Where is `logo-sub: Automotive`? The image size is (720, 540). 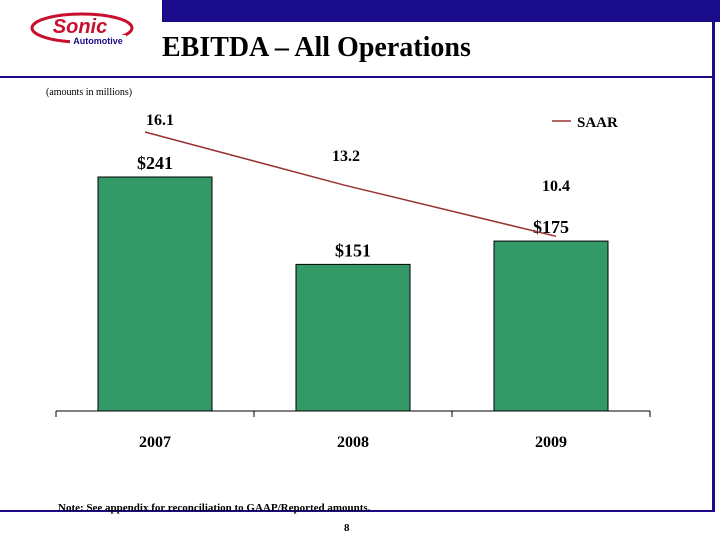
logo-sub: Automotive is located at coordinates (98, 41).